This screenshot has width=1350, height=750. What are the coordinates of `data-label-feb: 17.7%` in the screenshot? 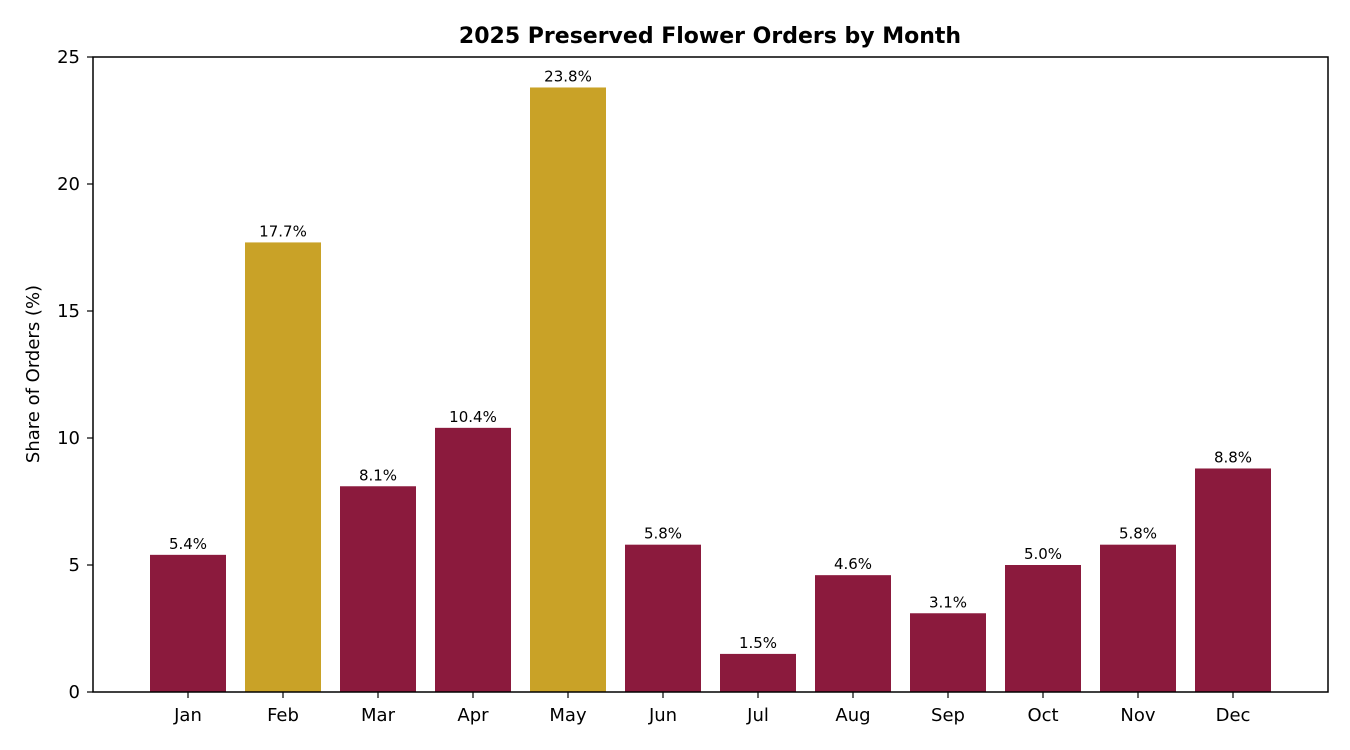 It's located at (283, 231).